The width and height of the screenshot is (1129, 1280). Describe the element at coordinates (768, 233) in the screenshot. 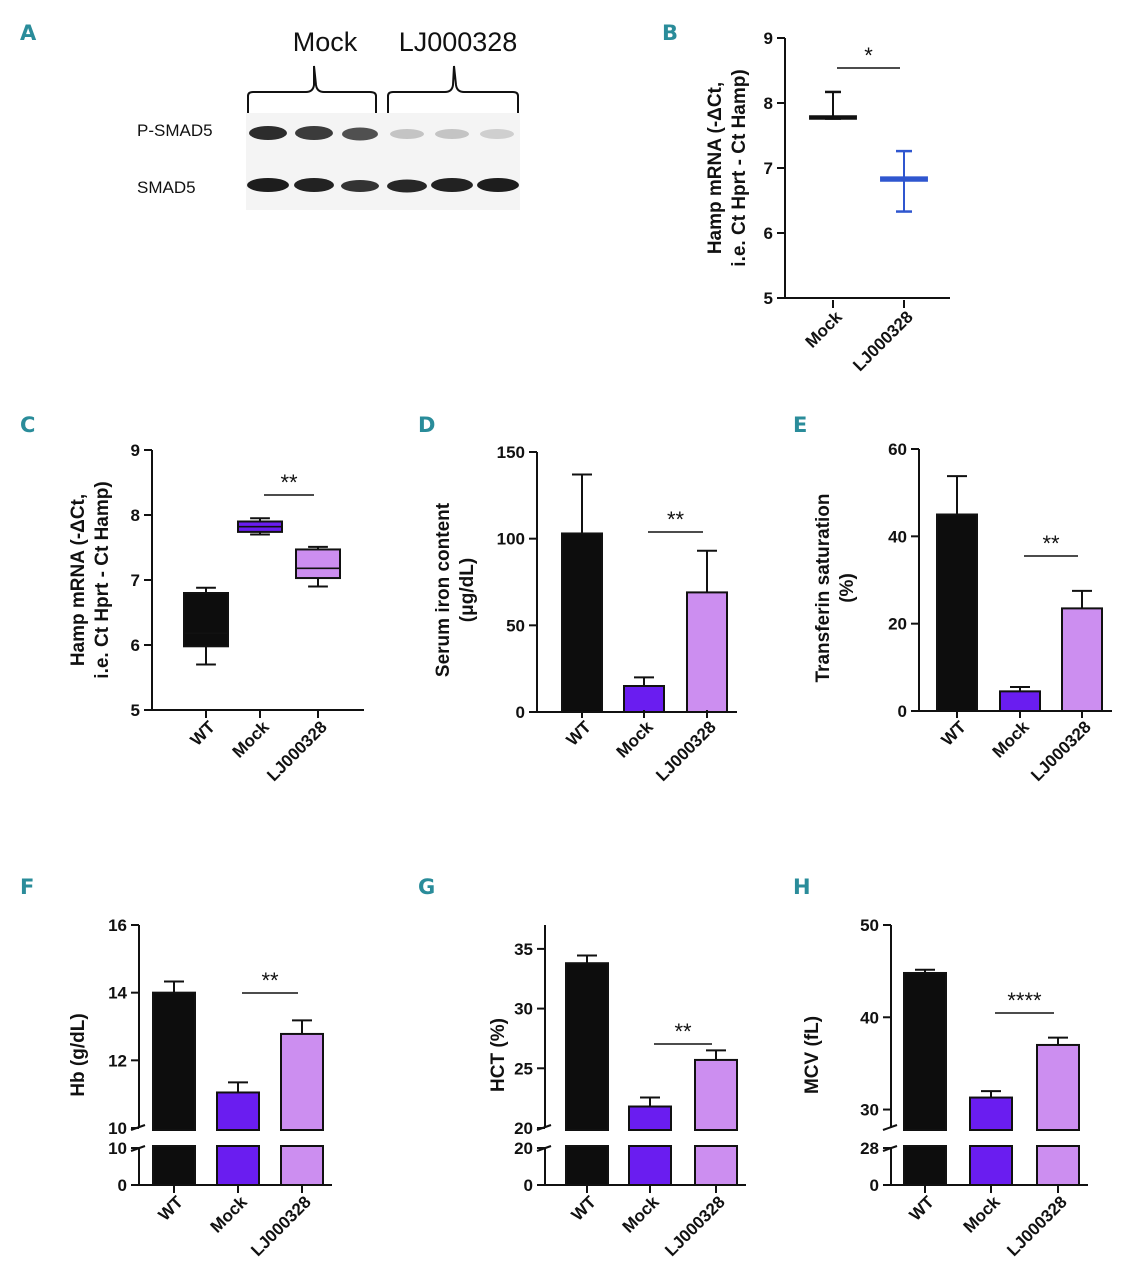

I see `y-tick-label-b: 6` at that location.